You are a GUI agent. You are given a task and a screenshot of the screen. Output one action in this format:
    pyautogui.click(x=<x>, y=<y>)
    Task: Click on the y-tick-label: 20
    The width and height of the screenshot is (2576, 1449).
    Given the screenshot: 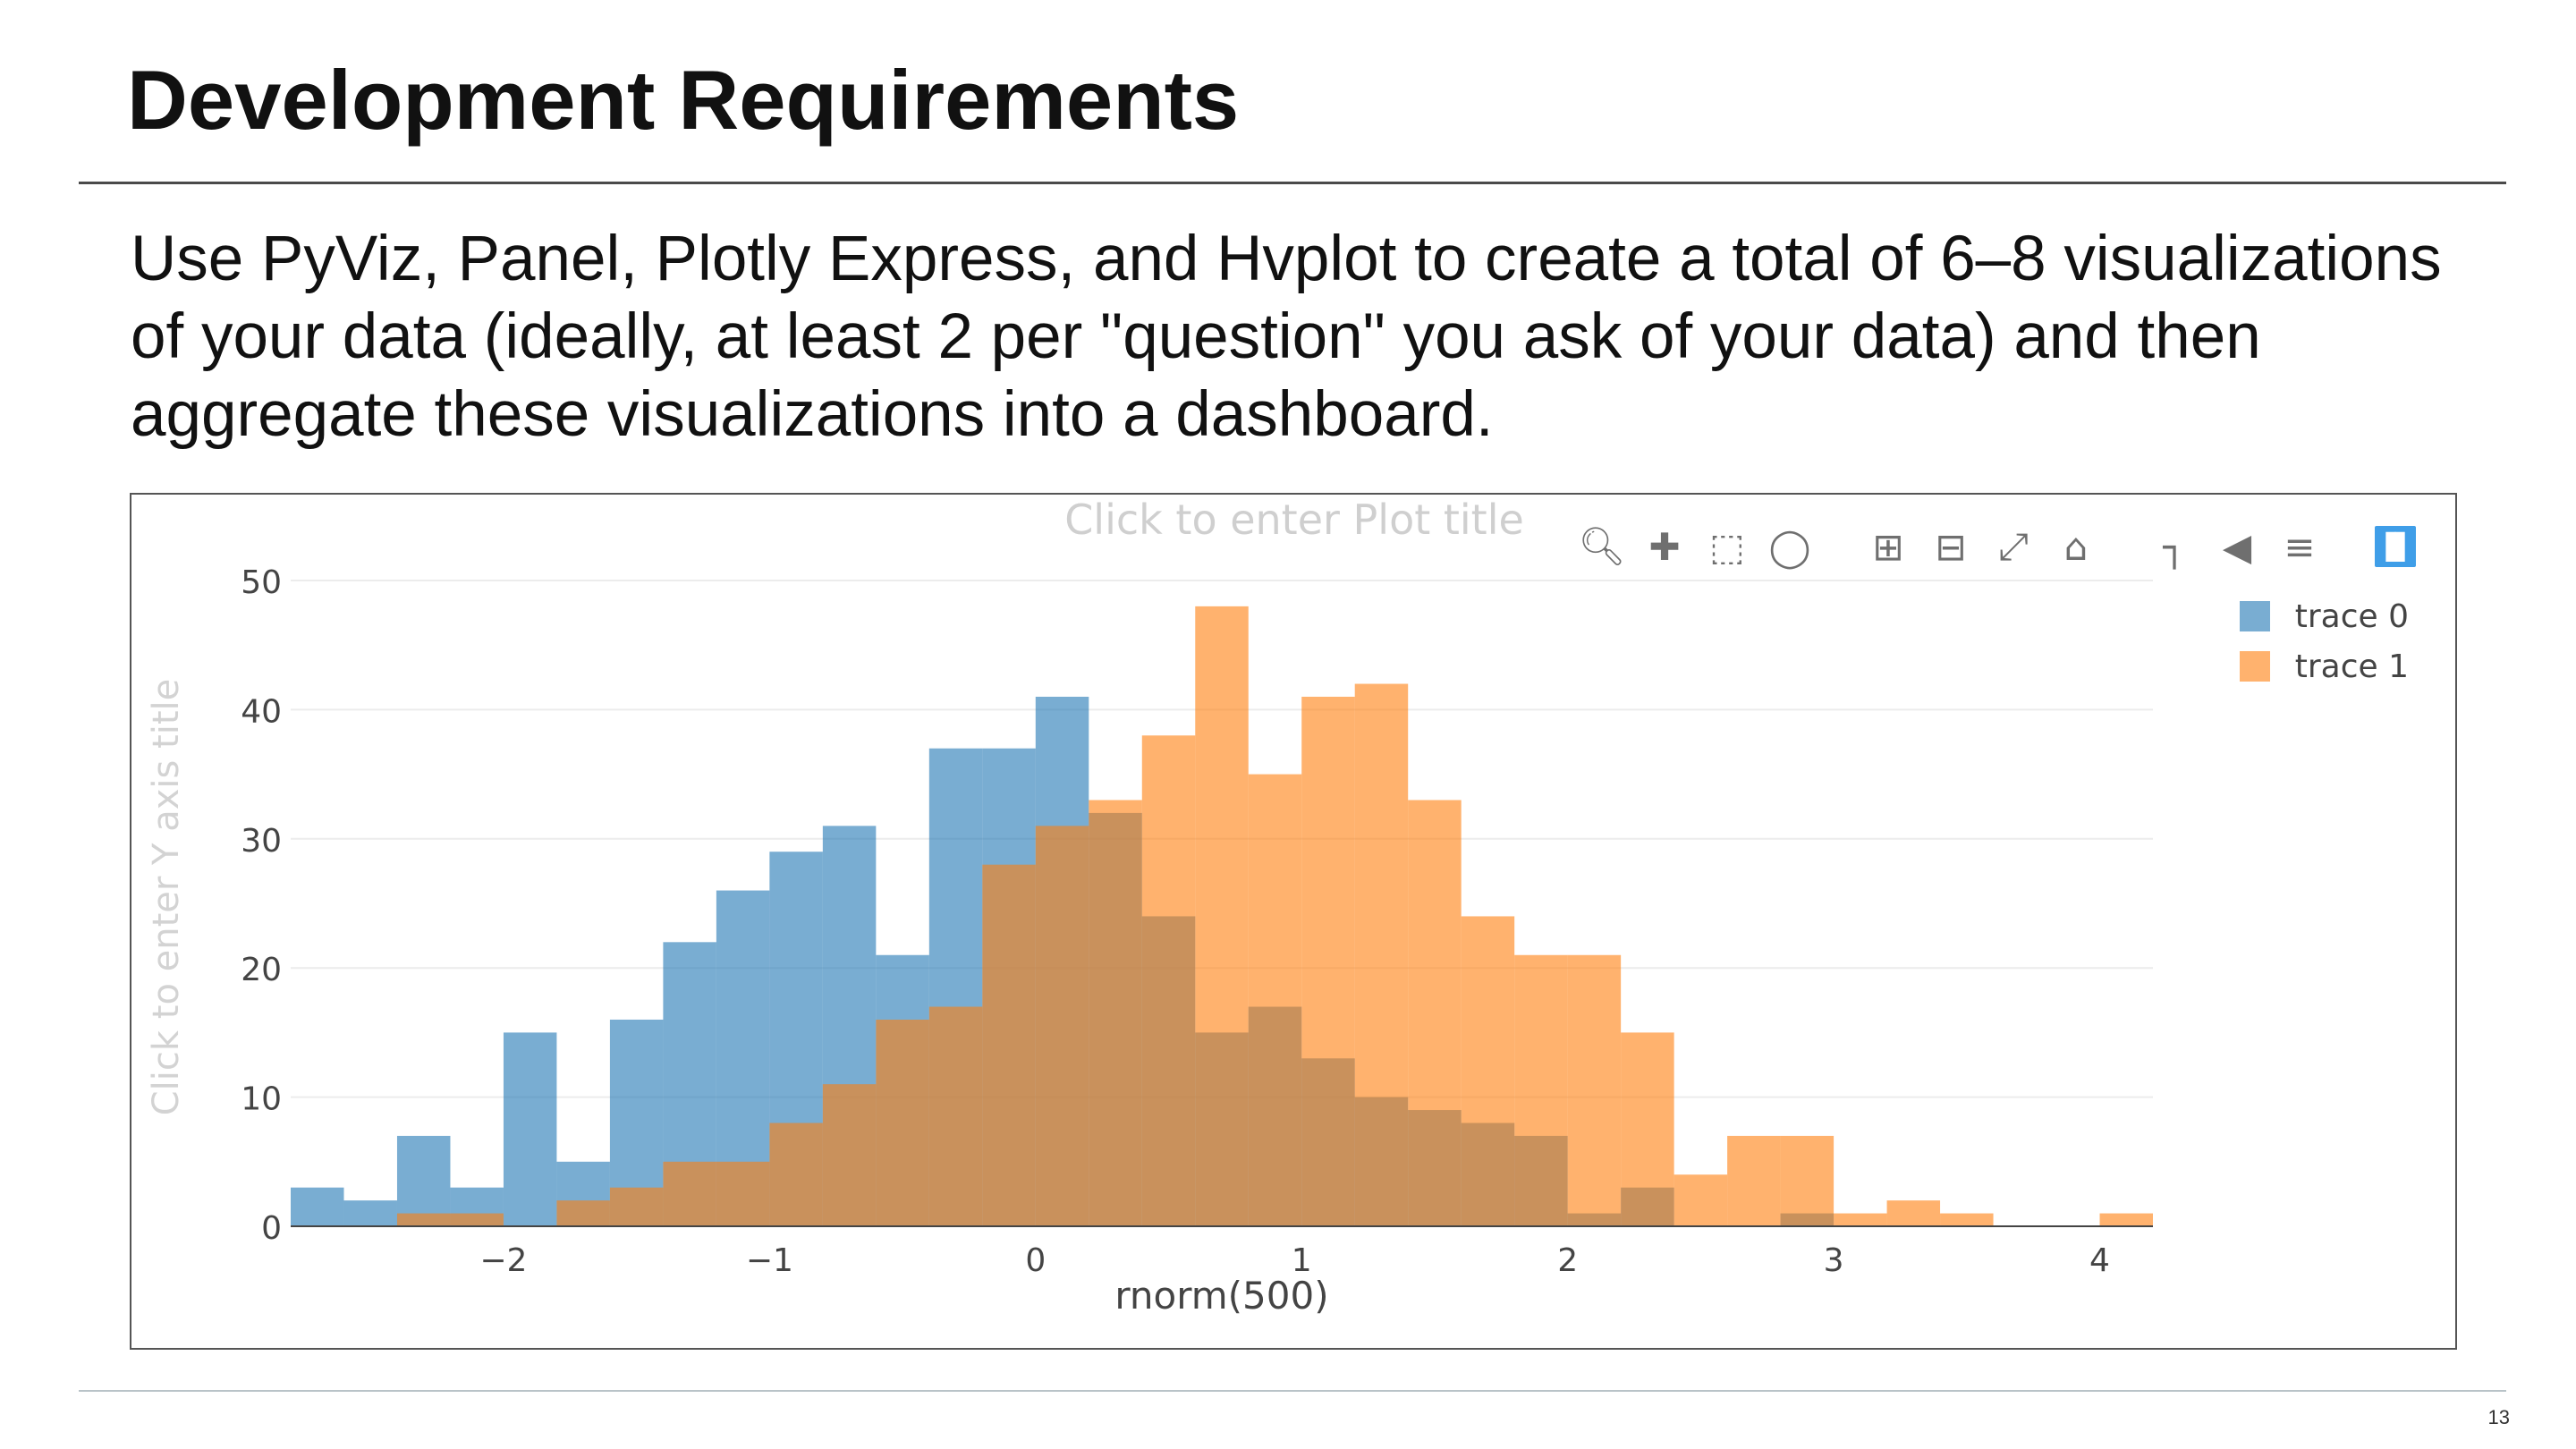 What is the action you would take?
    pyautogui.click(x=261, y=970)
    